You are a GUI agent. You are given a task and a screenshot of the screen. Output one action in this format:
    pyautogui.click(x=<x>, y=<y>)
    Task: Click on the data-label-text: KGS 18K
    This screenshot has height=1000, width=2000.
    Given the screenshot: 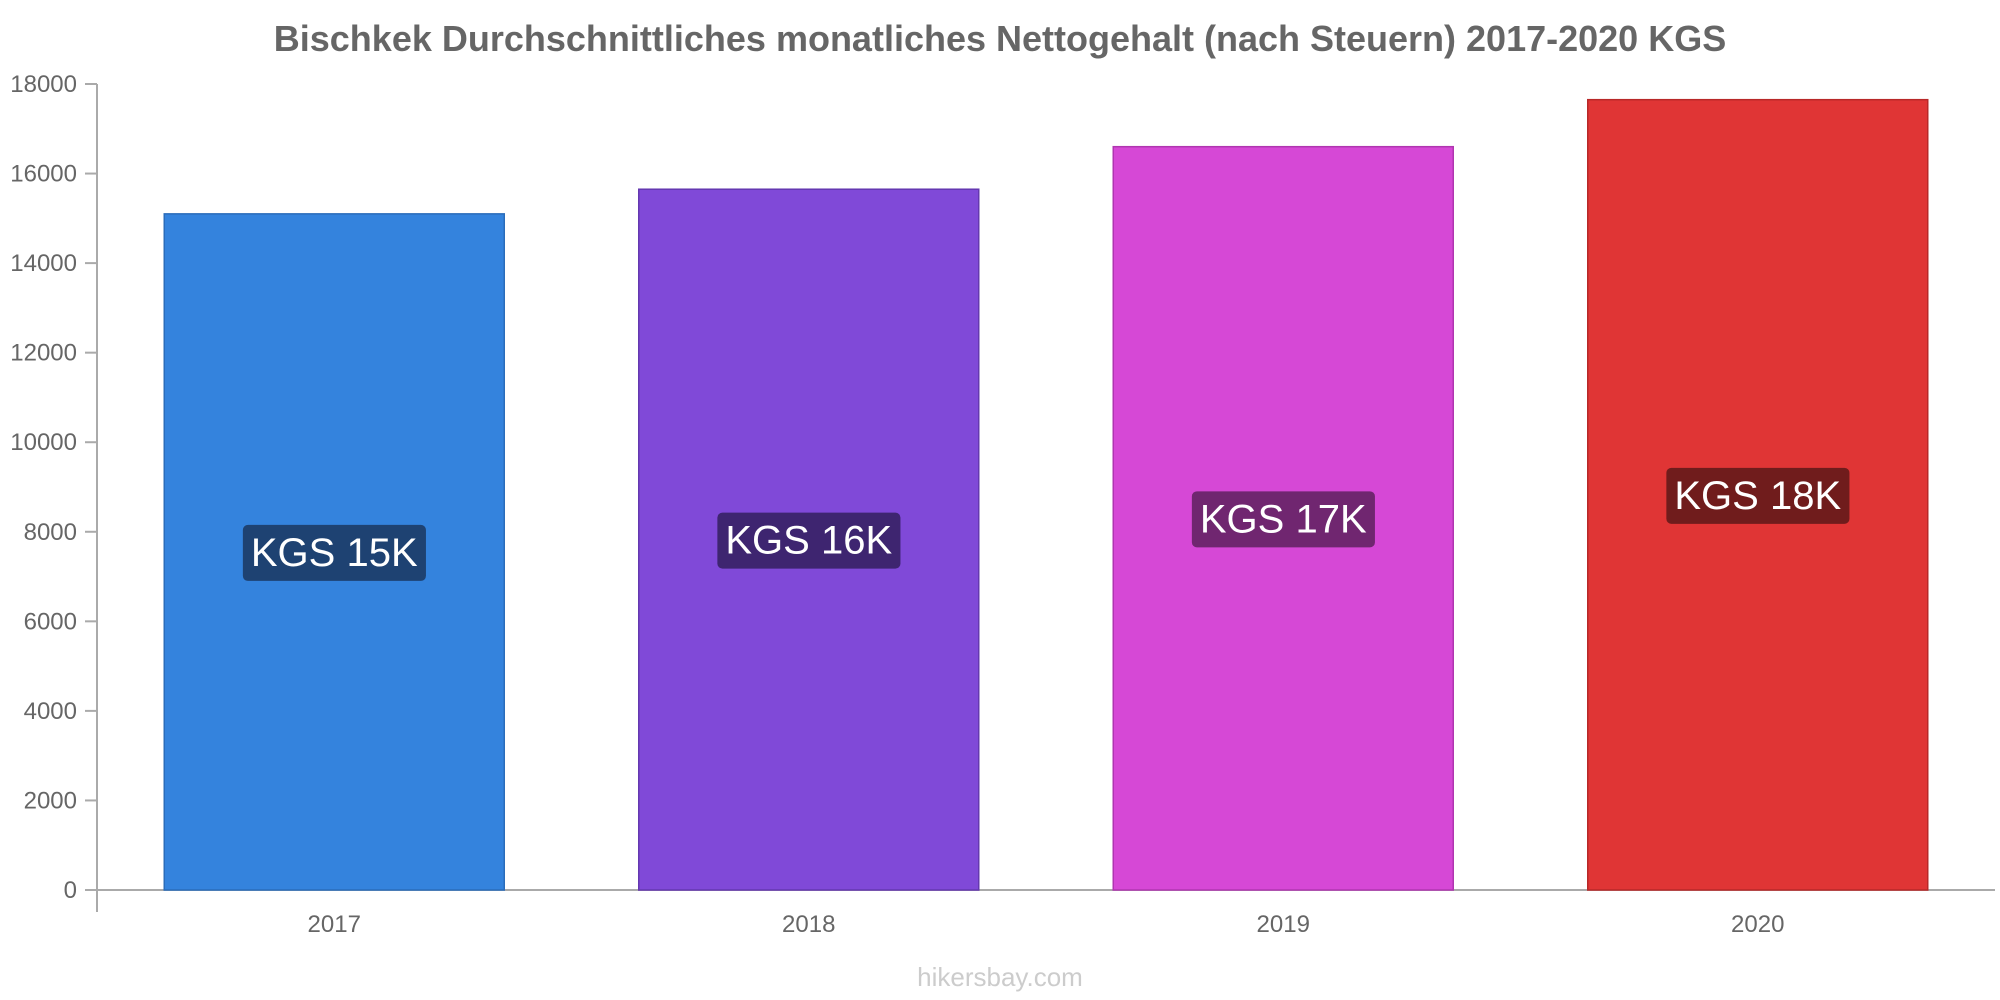 What is the action you would take?
    pyautogui.click(x=1757, y=496)
    